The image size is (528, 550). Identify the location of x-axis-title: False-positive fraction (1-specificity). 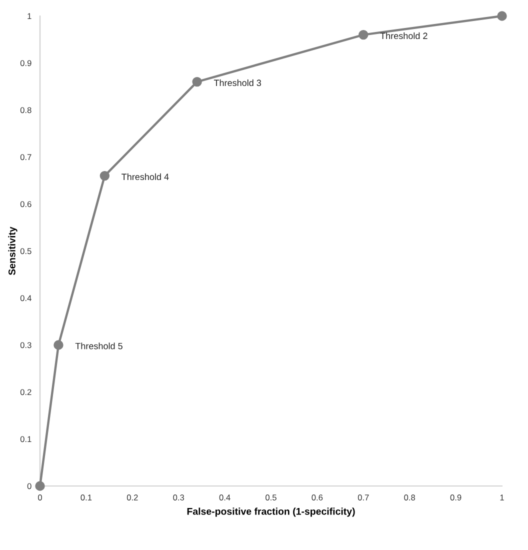
(271, 512).